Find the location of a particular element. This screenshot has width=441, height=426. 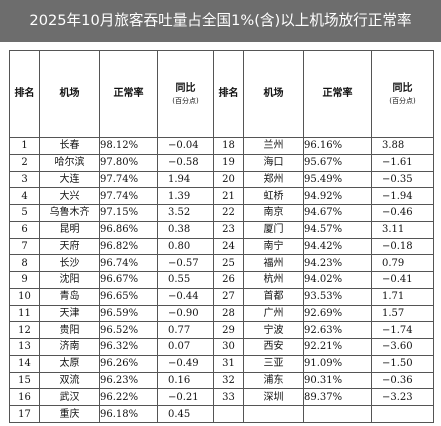

yoy-cell: 0.79 is located at coordinates (402, 263).